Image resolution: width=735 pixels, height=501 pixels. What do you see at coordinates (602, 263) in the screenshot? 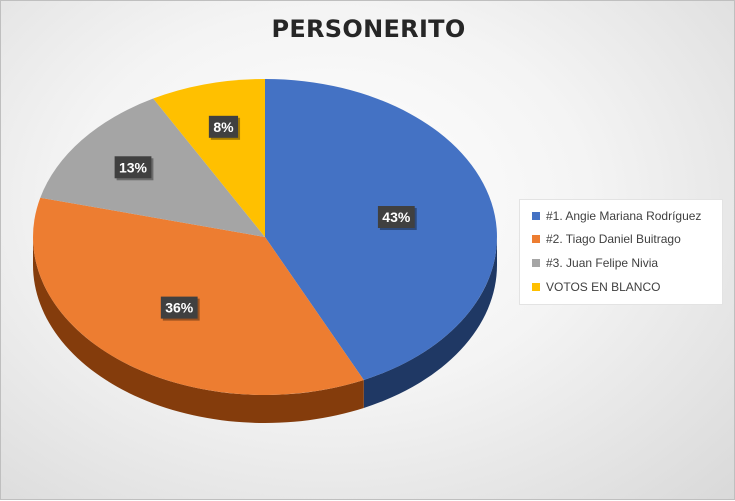
I see `legend-label-3: #3. Juan Felipe Nivia` at bounding box center [602, 263].